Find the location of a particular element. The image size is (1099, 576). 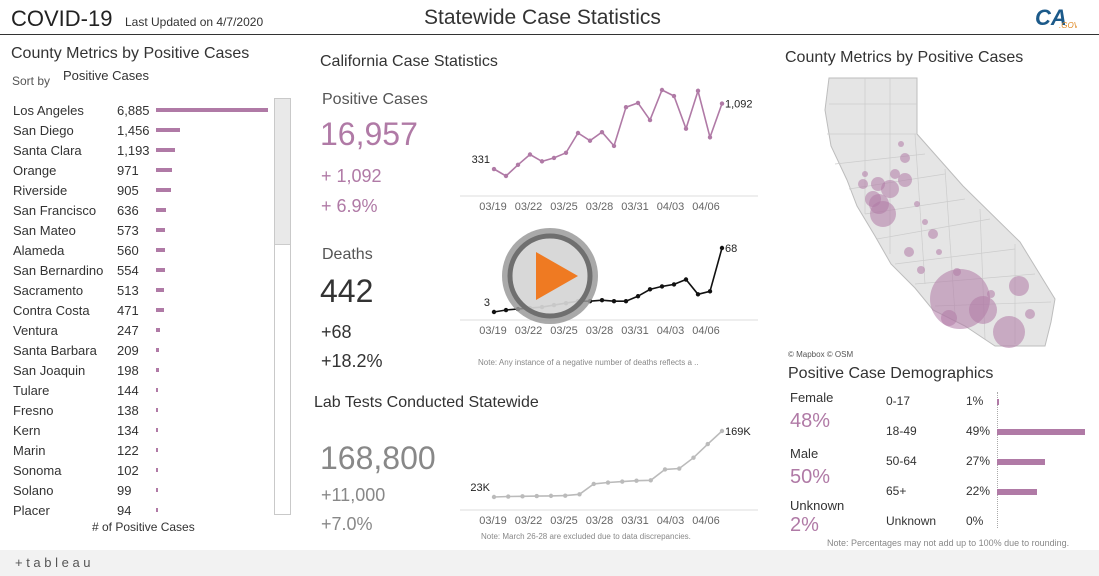

county-row: San Bernardino 554 is located at coordinates (140, 270).